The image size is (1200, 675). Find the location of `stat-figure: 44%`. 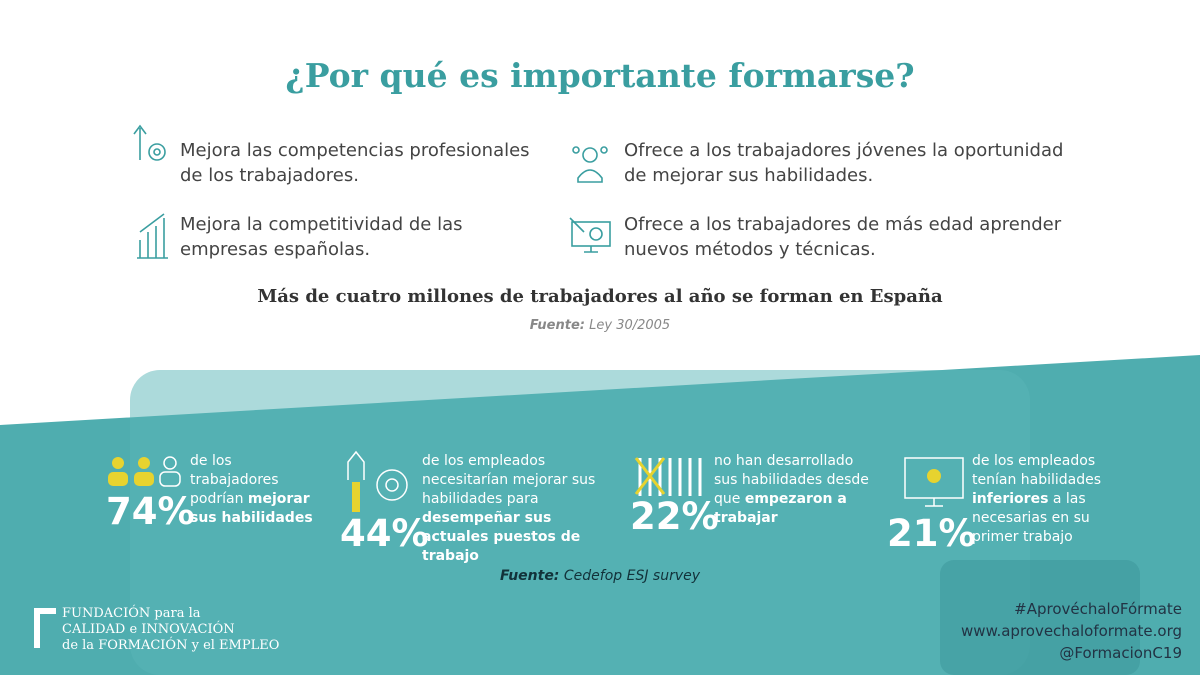

stat-figure: 44% is located at coordinates (384, 533).